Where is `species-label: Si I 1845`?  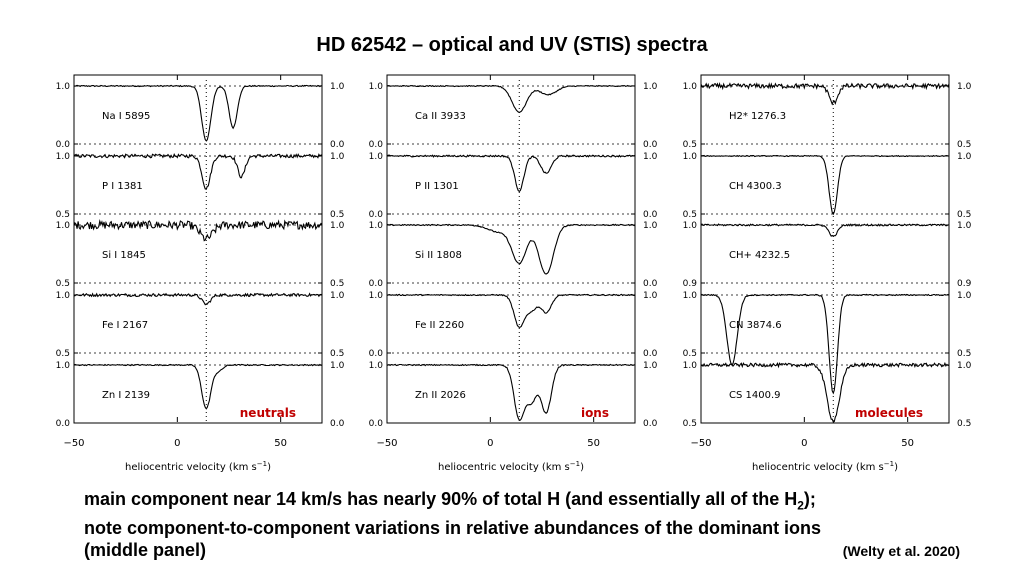
species-label: Si I 1845 is located at coordinates (124, 255).